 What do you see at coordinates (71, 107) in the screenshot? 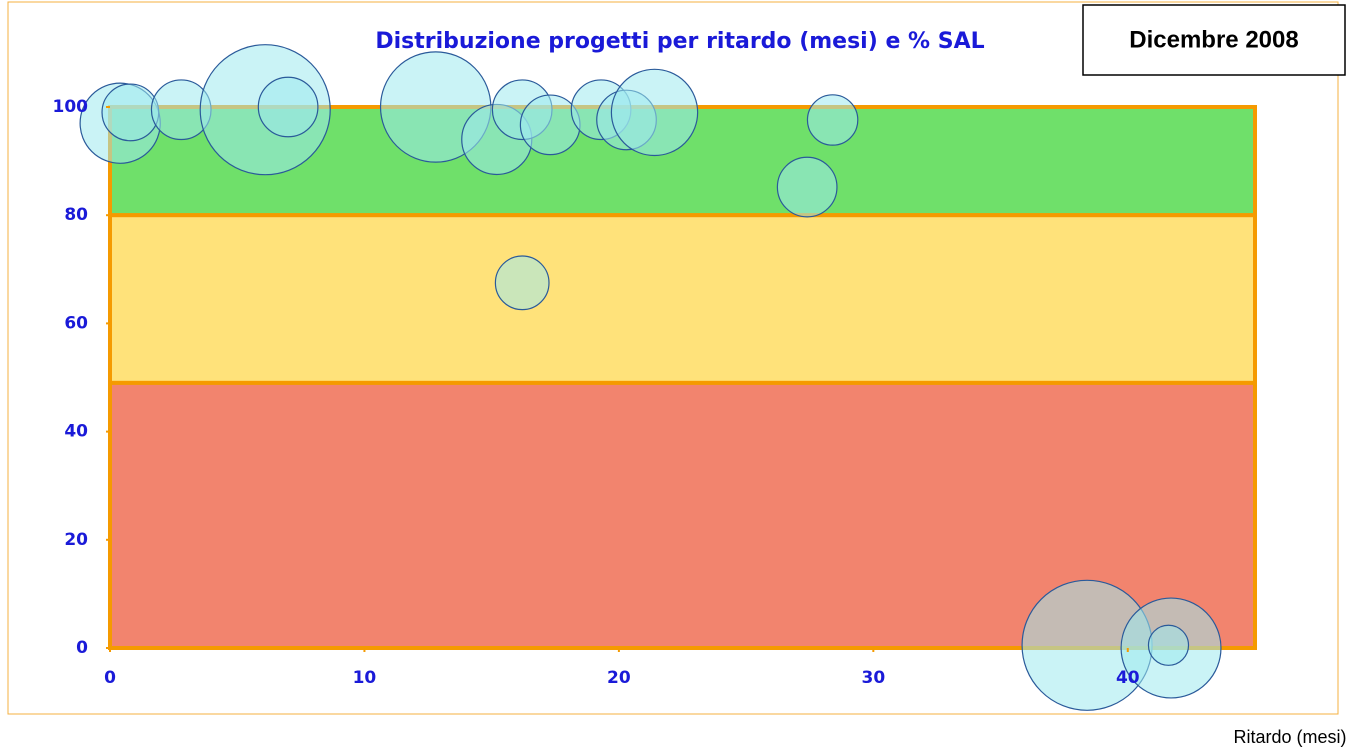
I see `y-tick-label: 100` at bounding box center [71, 107].